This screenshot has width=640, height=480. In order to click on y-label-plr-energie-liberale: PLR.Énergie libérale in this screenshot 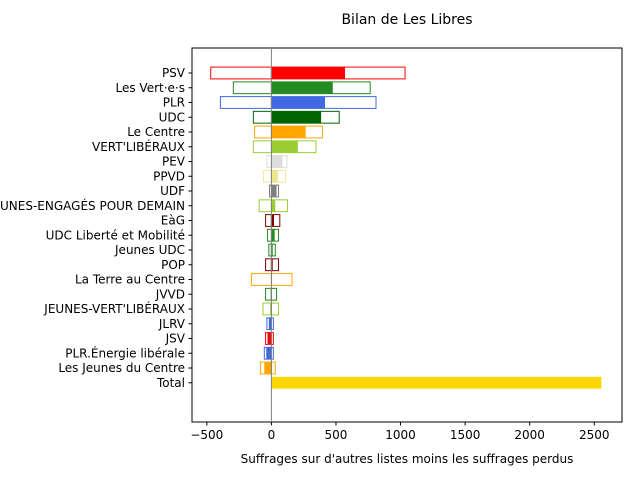, I will do `click(125, 352)`.